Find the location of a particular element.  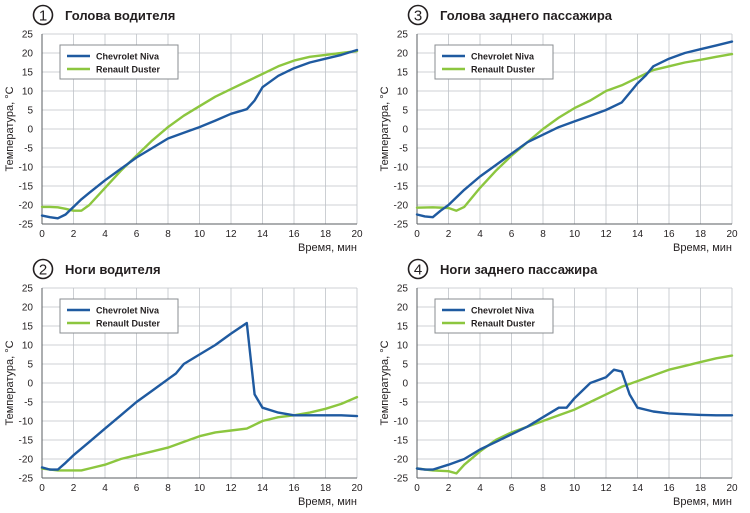

title-number: 3 is located at coordinates (418, 16).